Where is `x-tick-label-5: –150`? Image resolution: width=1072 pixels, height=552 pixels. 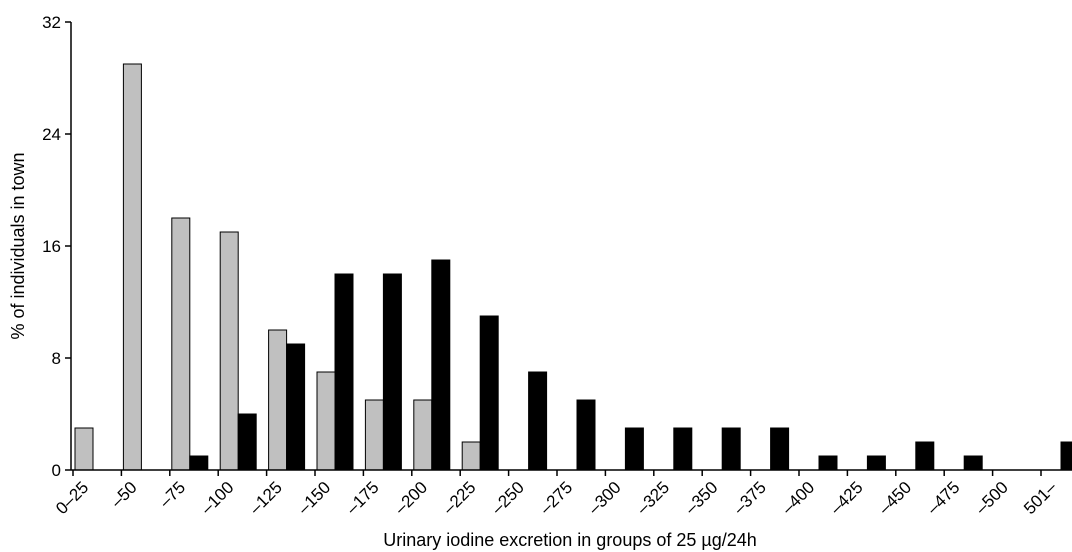 x-tick-label-5: –150 is located at coordinates (314, 498).